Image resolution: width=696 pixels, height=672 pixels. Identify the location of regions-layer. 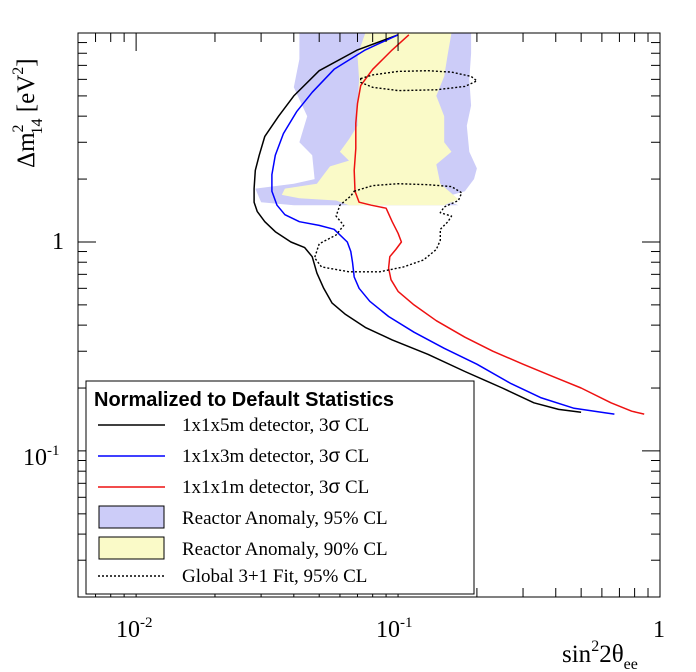
(366, 119).